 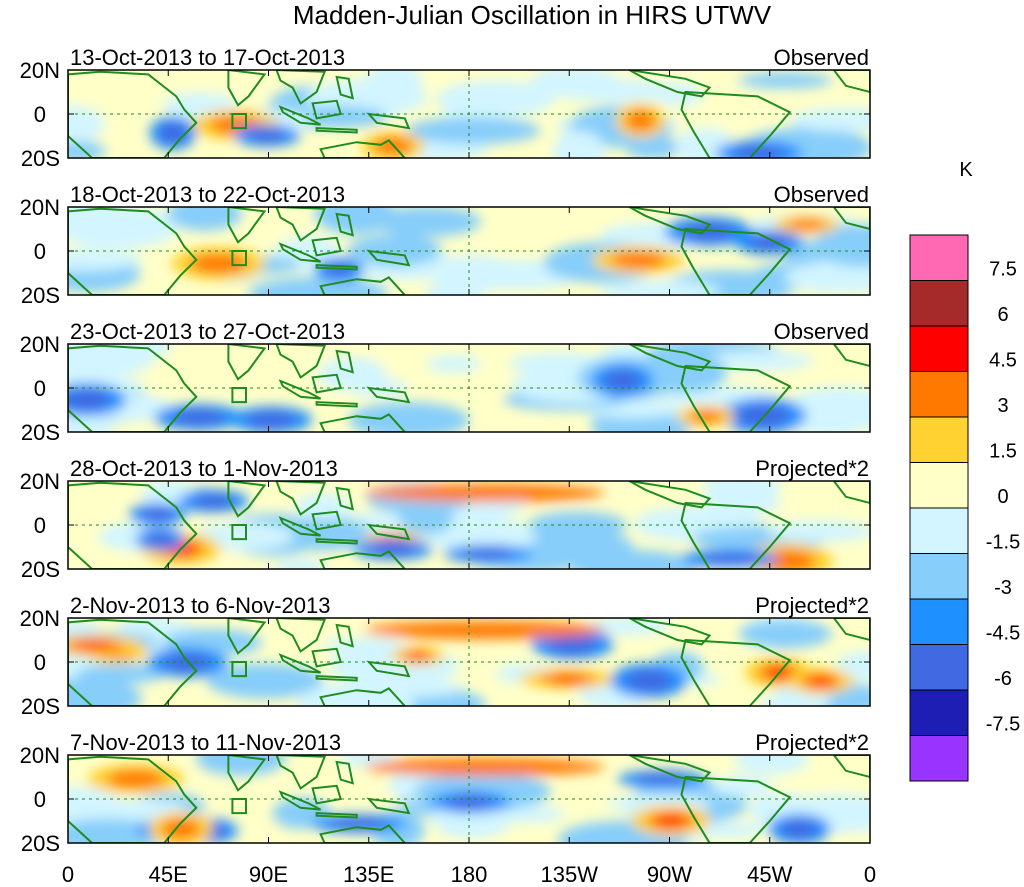 What do you see at coordinates (1003, 452) in the screenshot?
I see `colorbar-label: 1.5` at bounding box center [1003, 452].